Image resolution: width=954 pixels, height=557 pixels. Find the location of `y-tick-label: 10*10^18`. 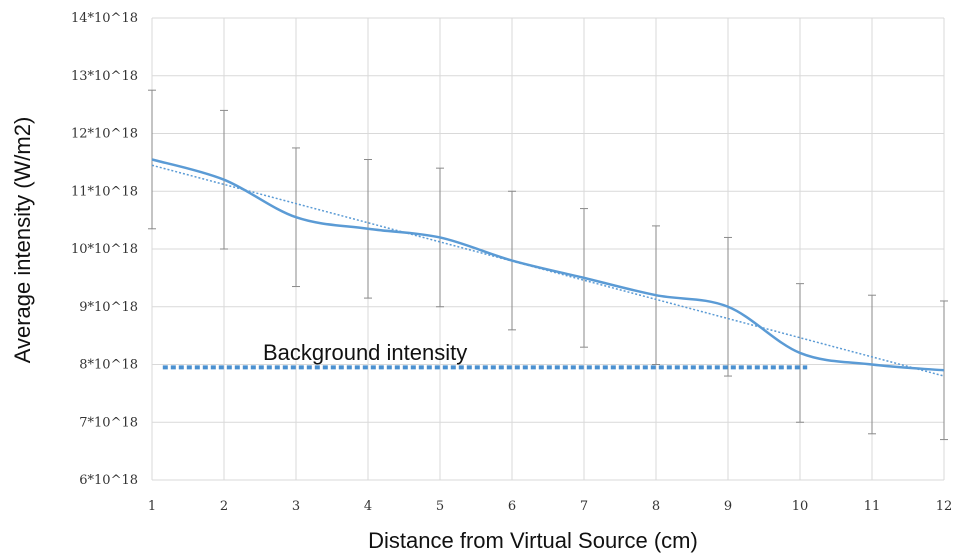

y-tick-label: 10*10^18 is located at coordinates (104, 249).